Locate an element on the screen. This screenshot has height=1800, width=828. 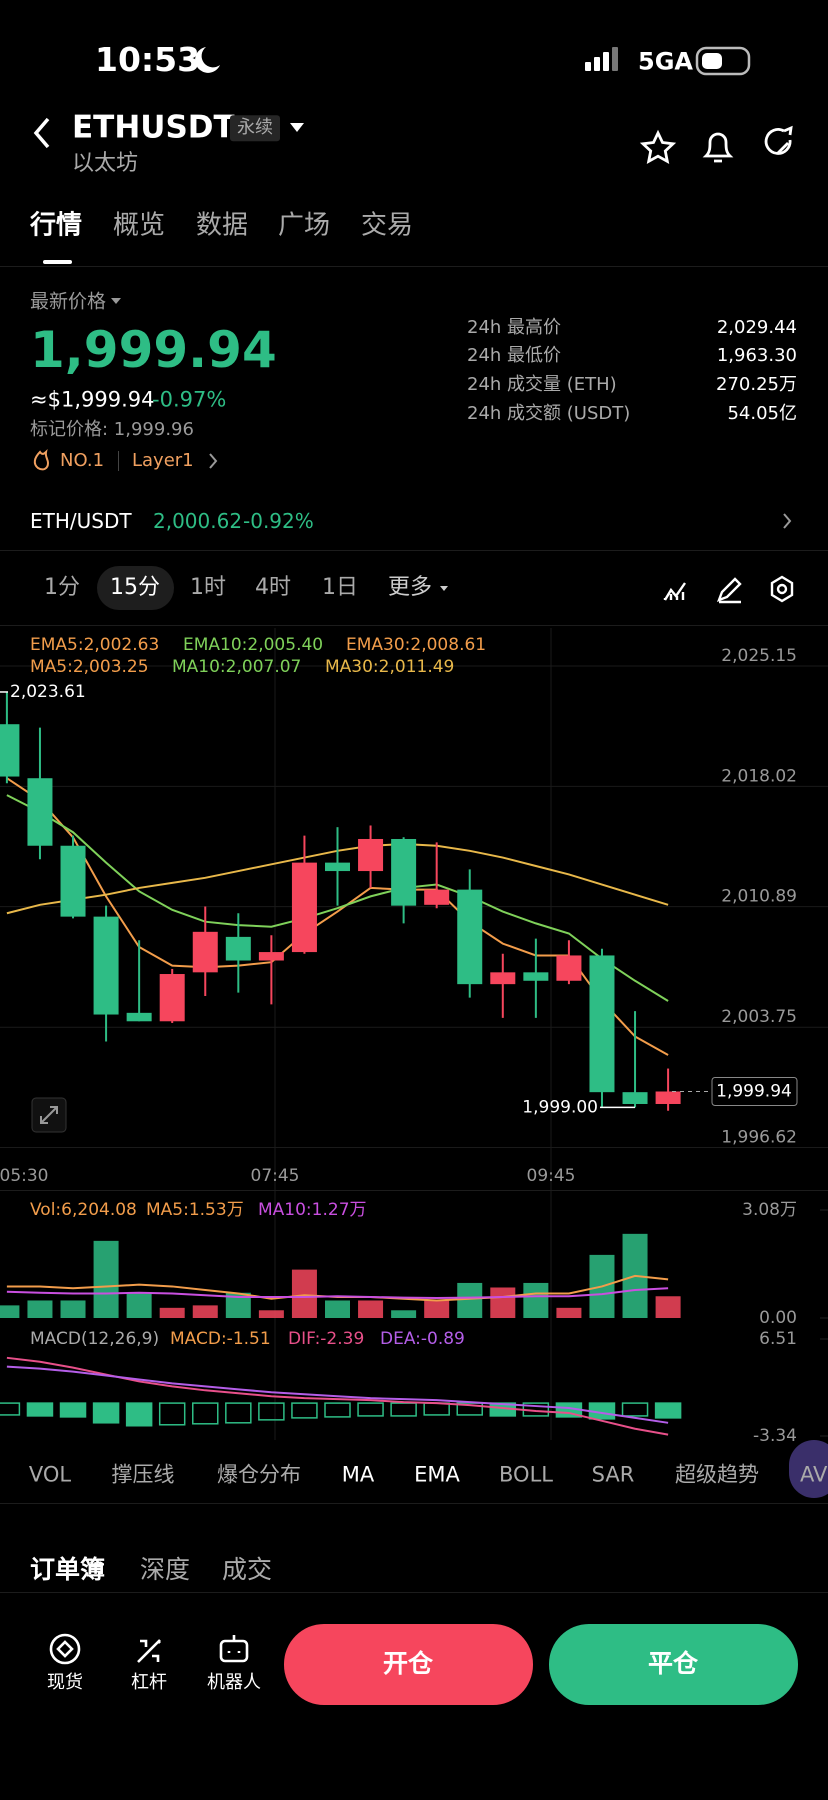
legend-item: MA5:1.53万 is located at coordinates (195, 1210).